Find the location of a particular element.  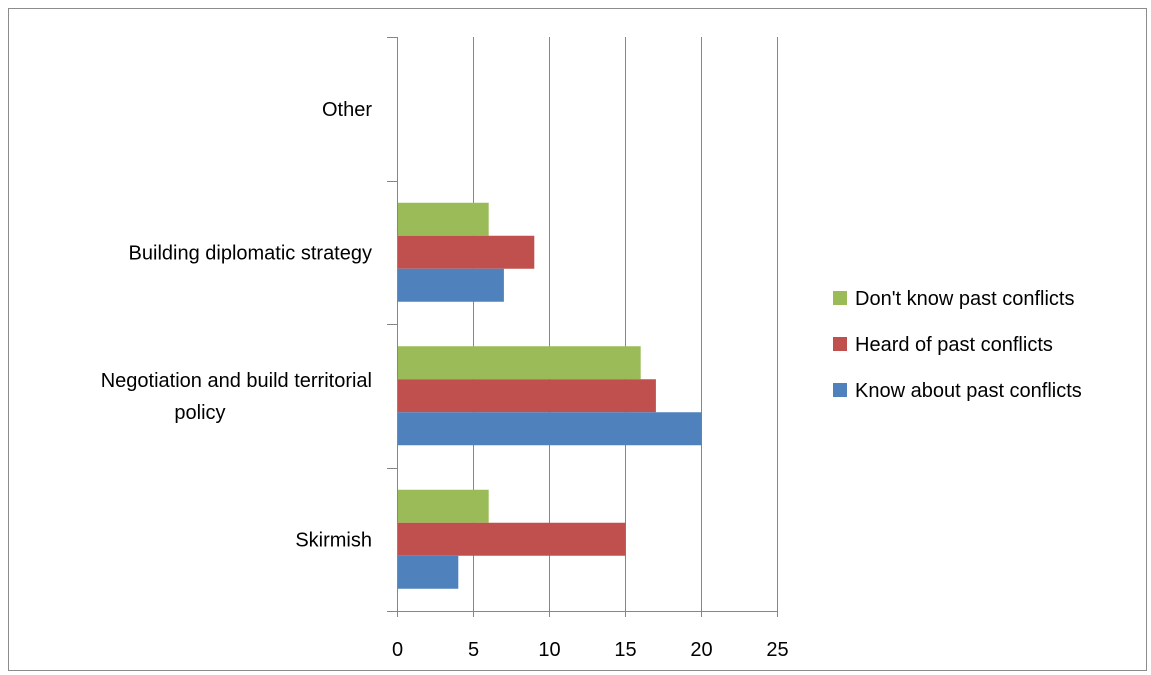

x-tick-label: 0 is located at coordinates (397, 650).